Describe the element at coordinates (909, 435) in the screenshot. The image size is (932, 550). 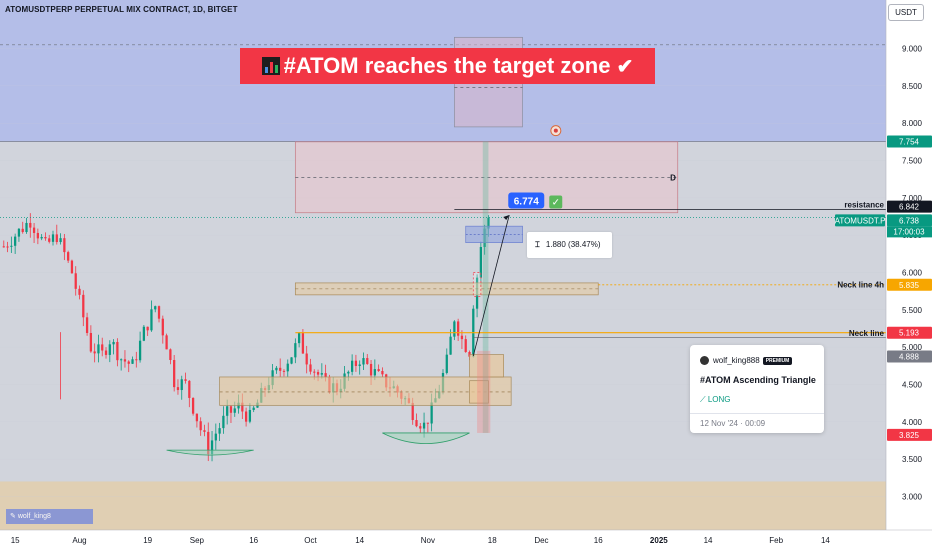
I see `price-tag-text: 3.825` at that location.